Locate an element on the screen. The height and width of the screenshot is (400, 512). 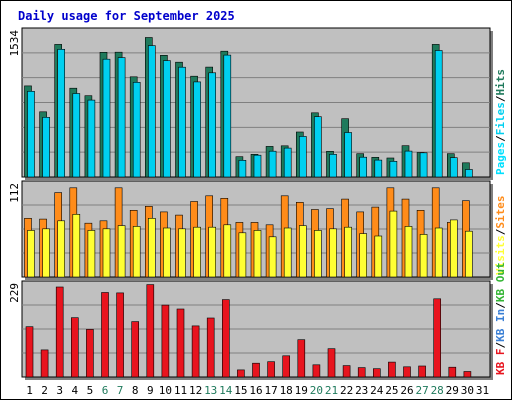
legend-item-files: Files is located at coordinates (500, 118).